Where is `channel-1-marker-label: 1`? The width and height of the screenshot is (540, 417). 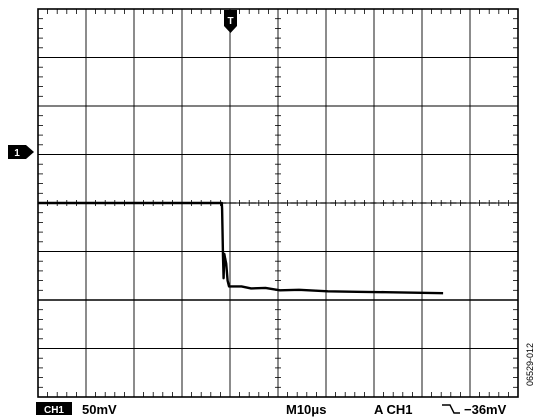
channel-1-marker-label: 1 is located at coordinates (17, 153).